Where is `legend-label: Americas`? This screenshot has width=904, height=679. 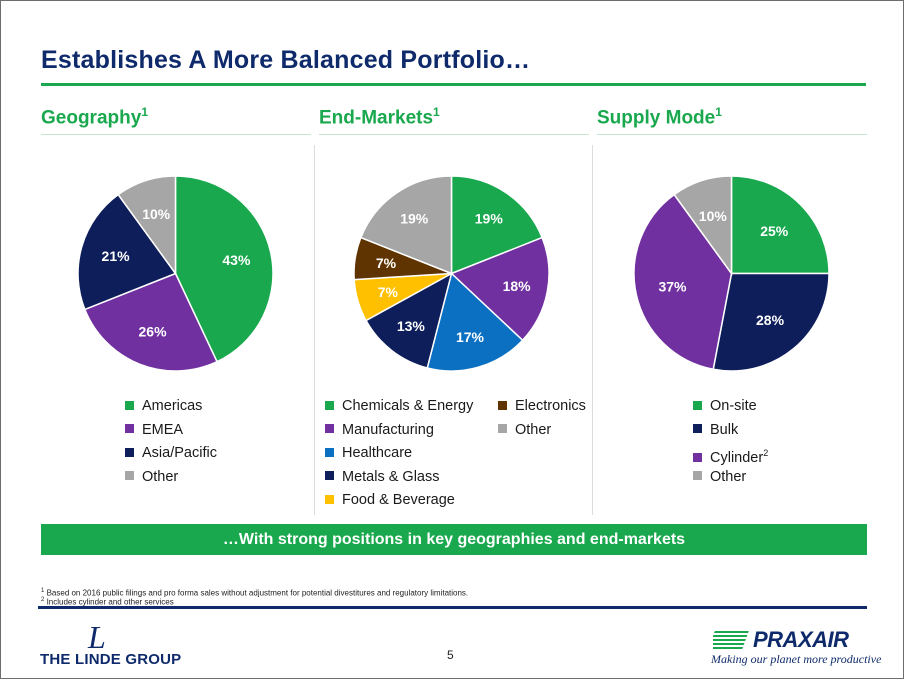
legend-label: Americas is located at coordinates (172, 406).